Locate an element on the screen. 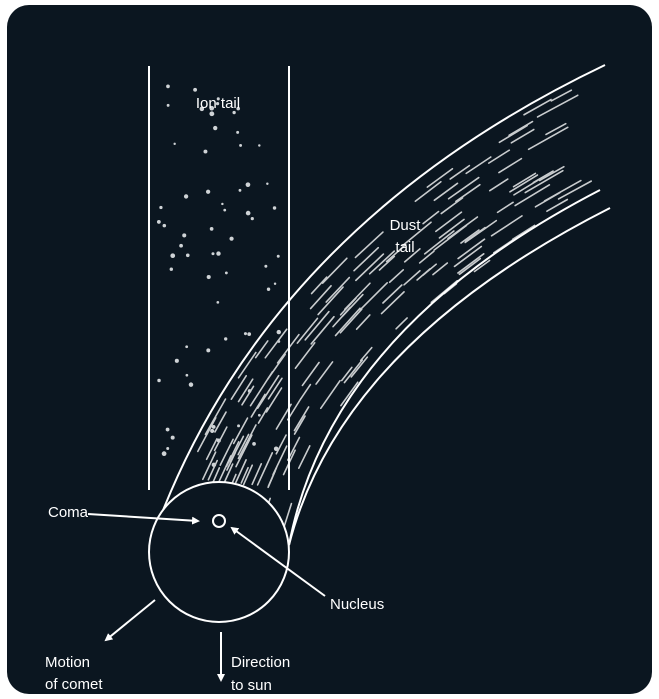 This screenshot has width=659, height=699. ion-tail-label: Ion tail is located at coordinates (218, 103).